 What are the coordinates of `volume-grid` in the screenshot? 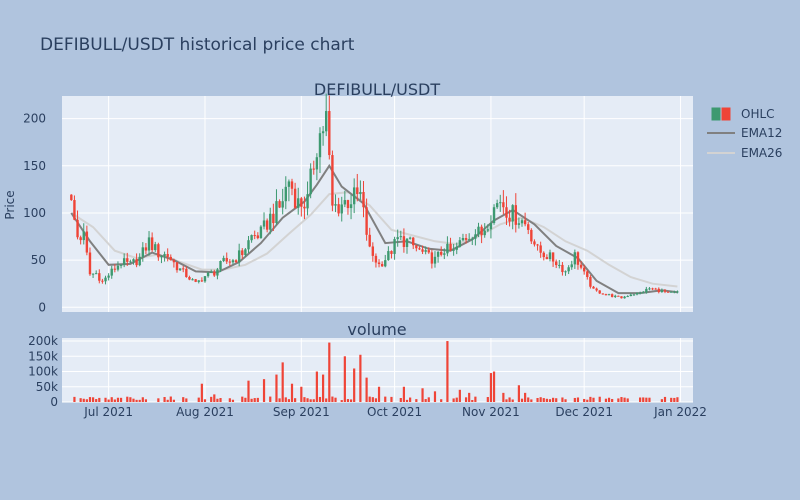 It's located at (377, 370).